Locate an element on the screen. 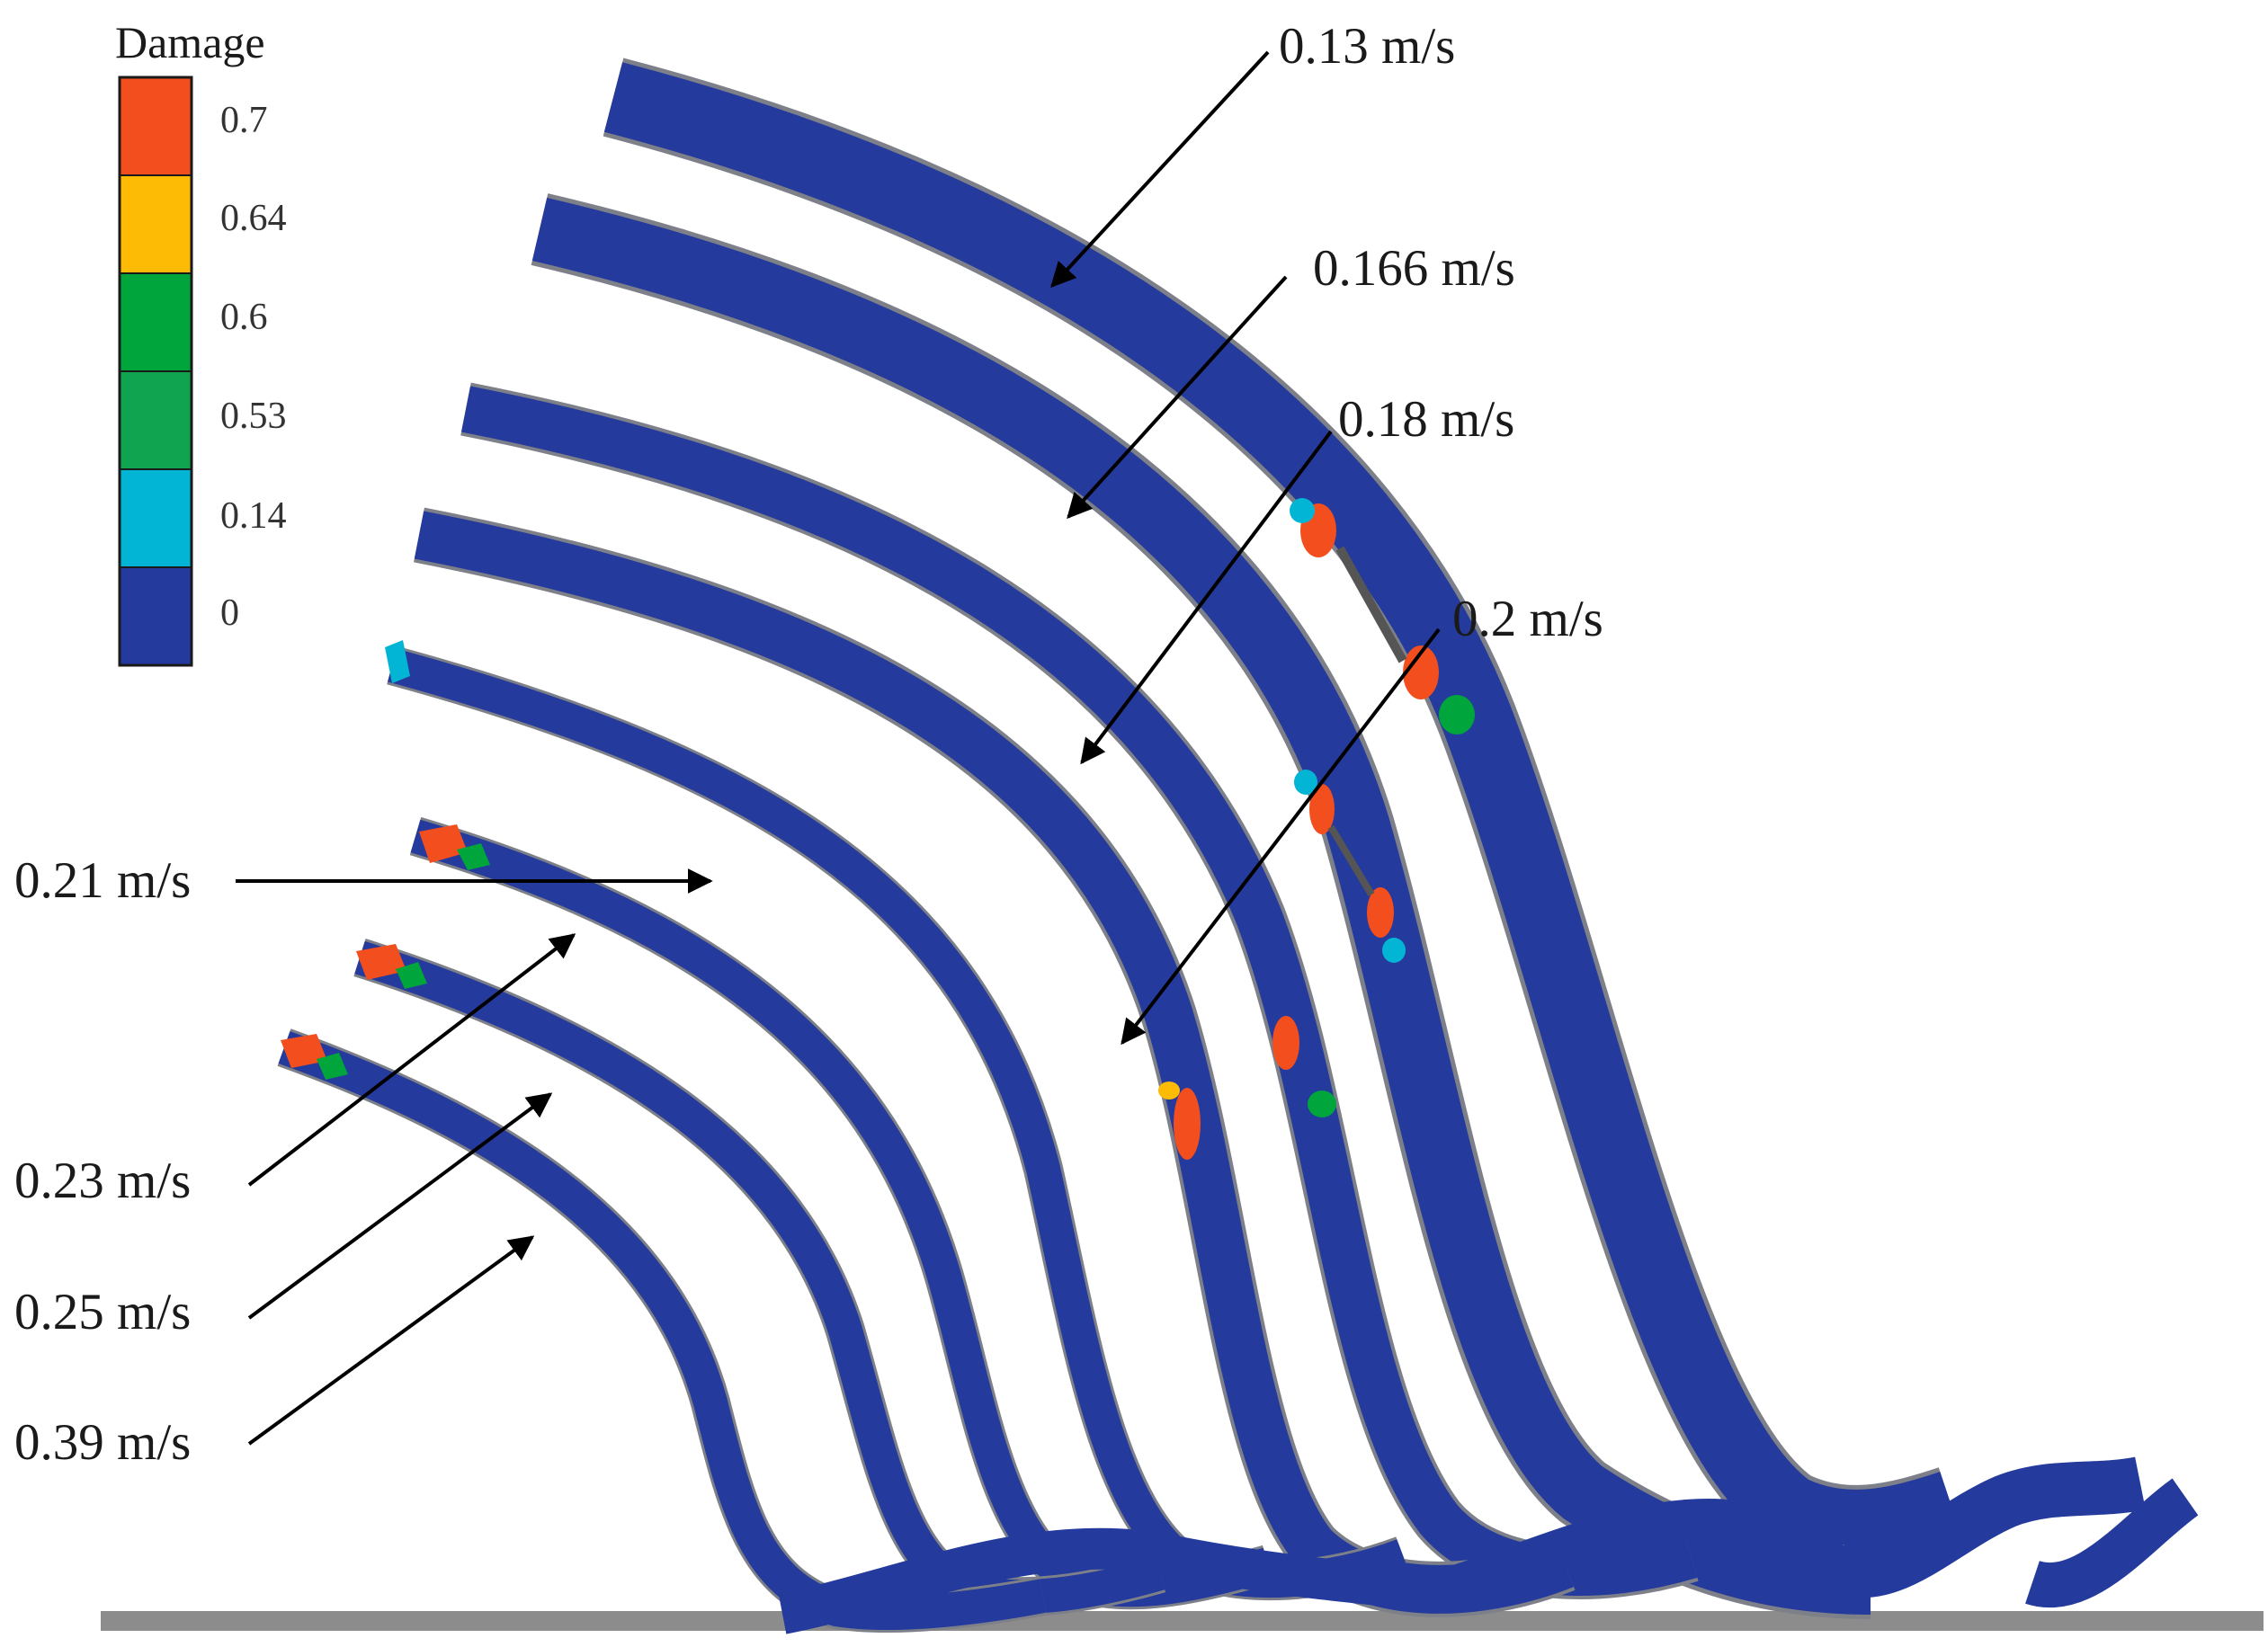 The height and width of the screenshot is (1647, 2268). label-0-39: 0.39 m/s is located at coordinates (103, 1442).